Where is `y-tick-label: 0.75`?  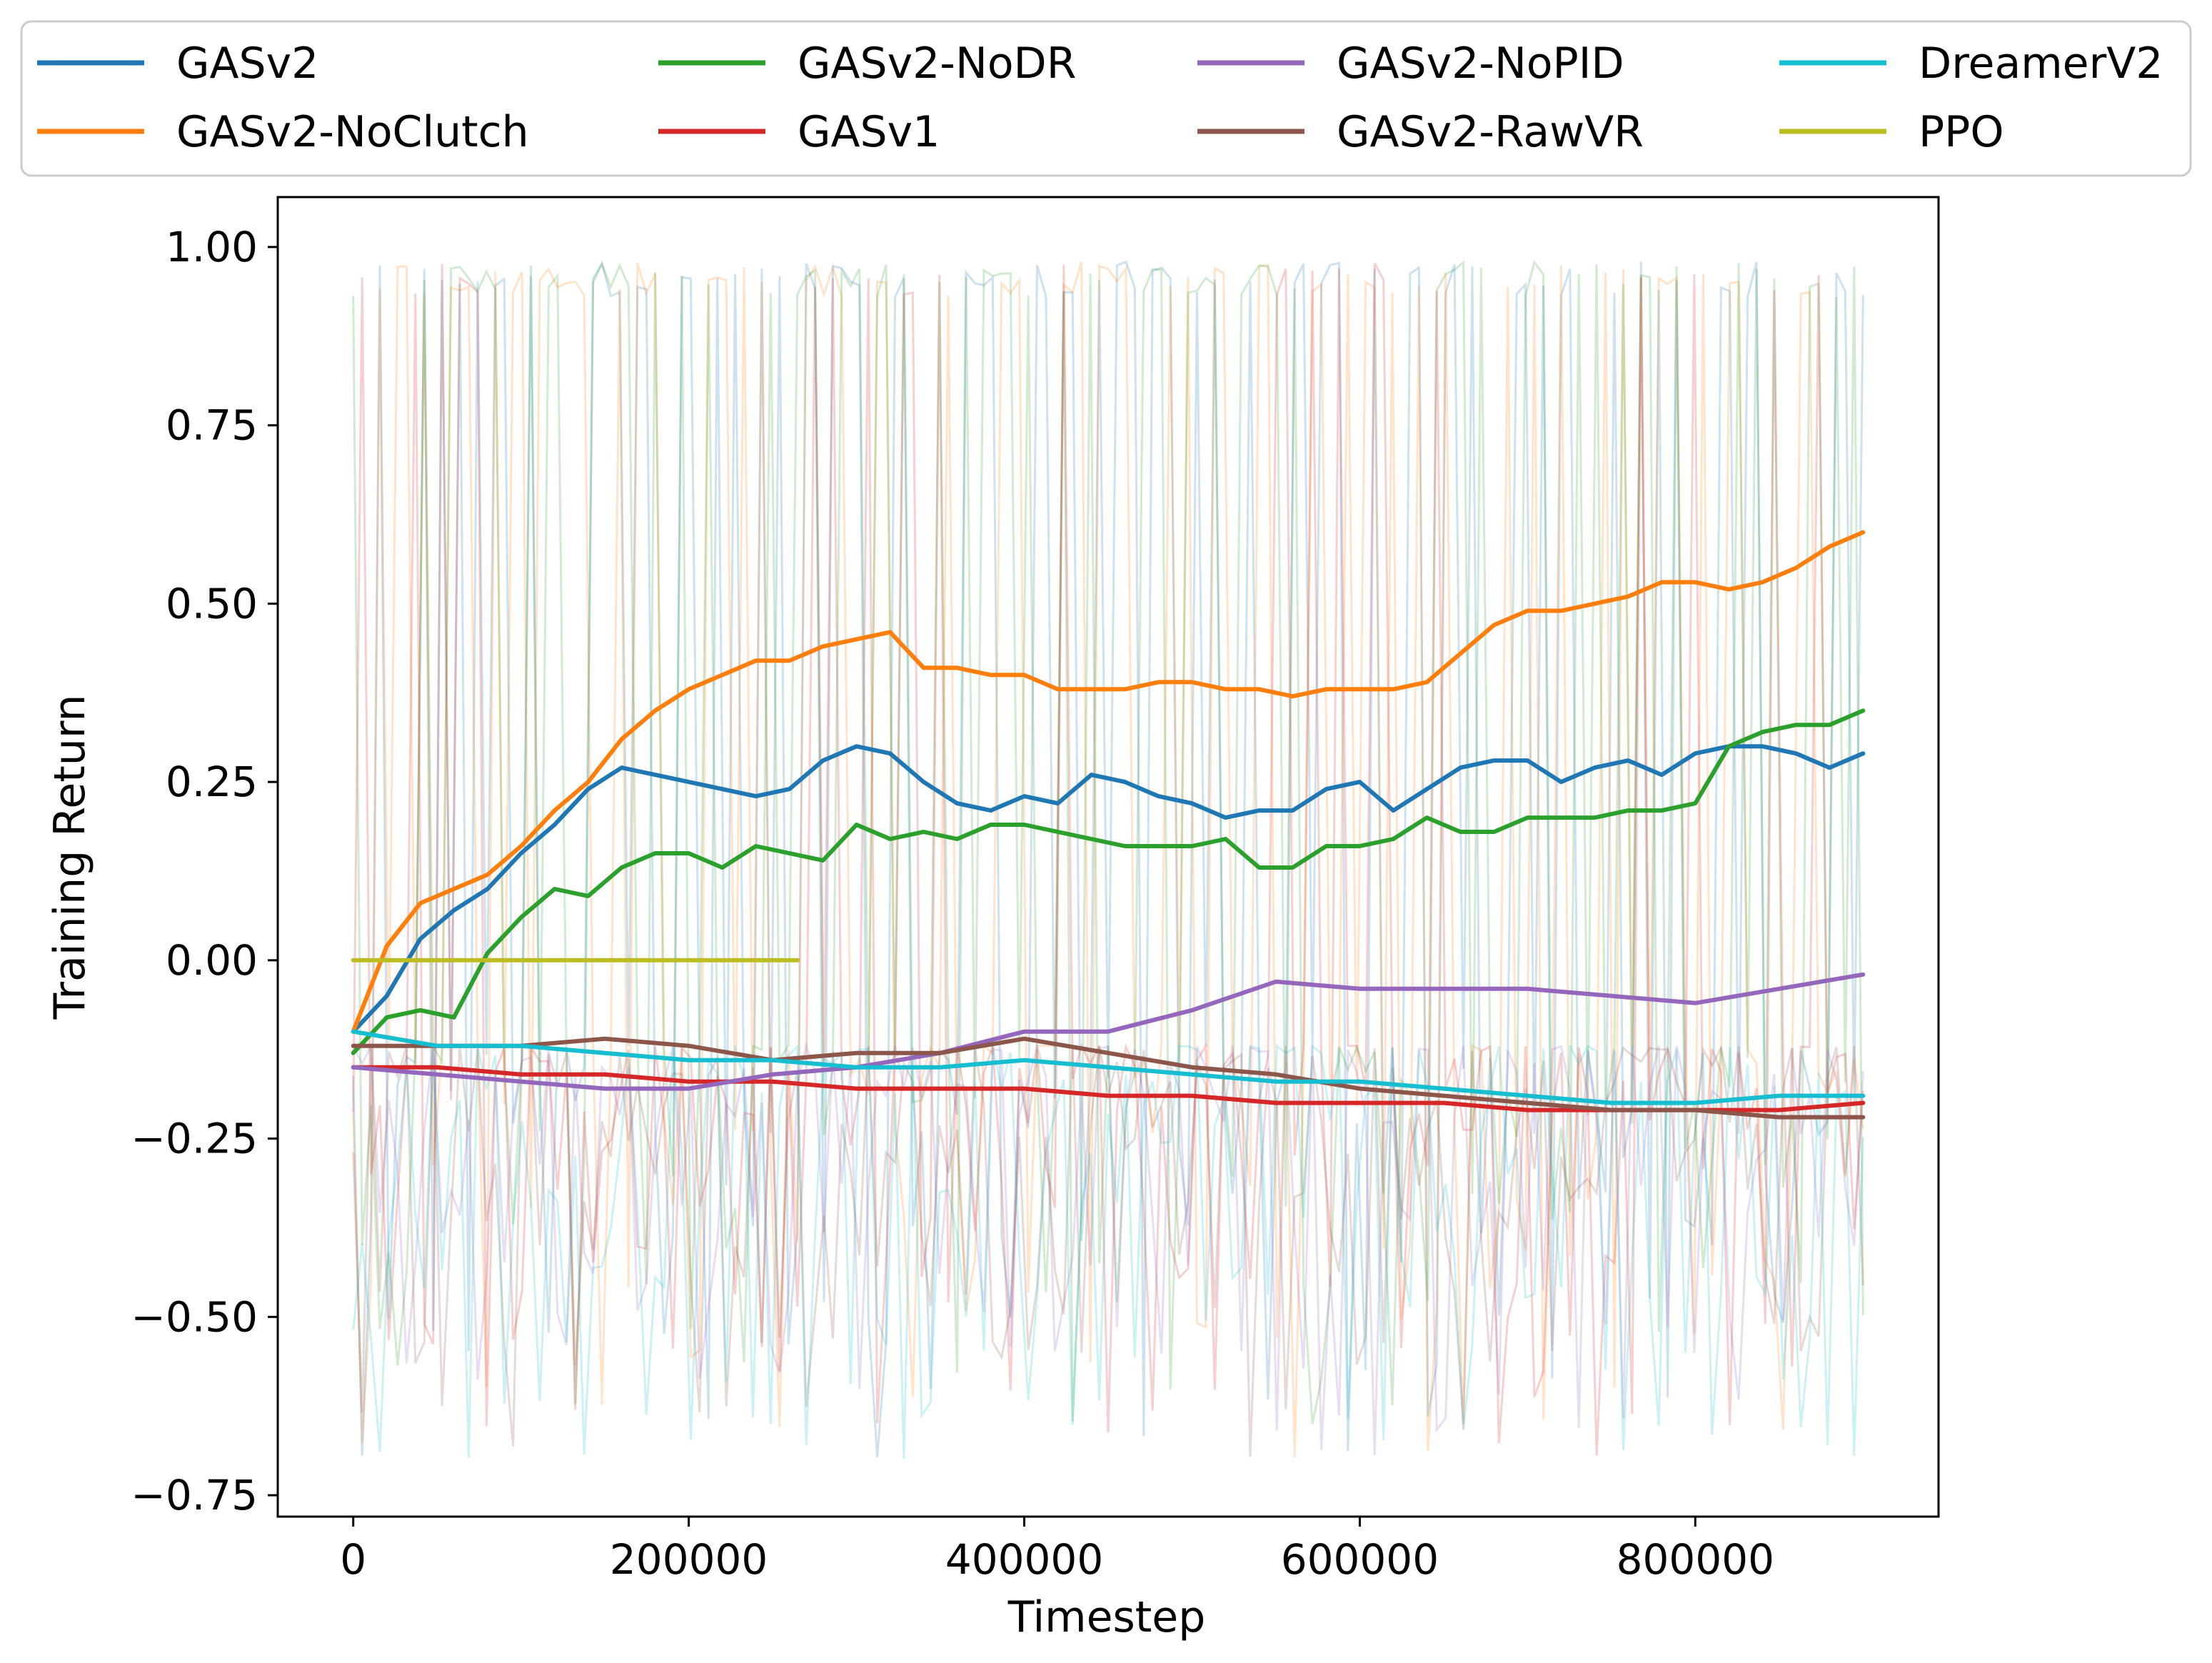
y-tick-label: 0.75 is located at coordinates (212, 425).